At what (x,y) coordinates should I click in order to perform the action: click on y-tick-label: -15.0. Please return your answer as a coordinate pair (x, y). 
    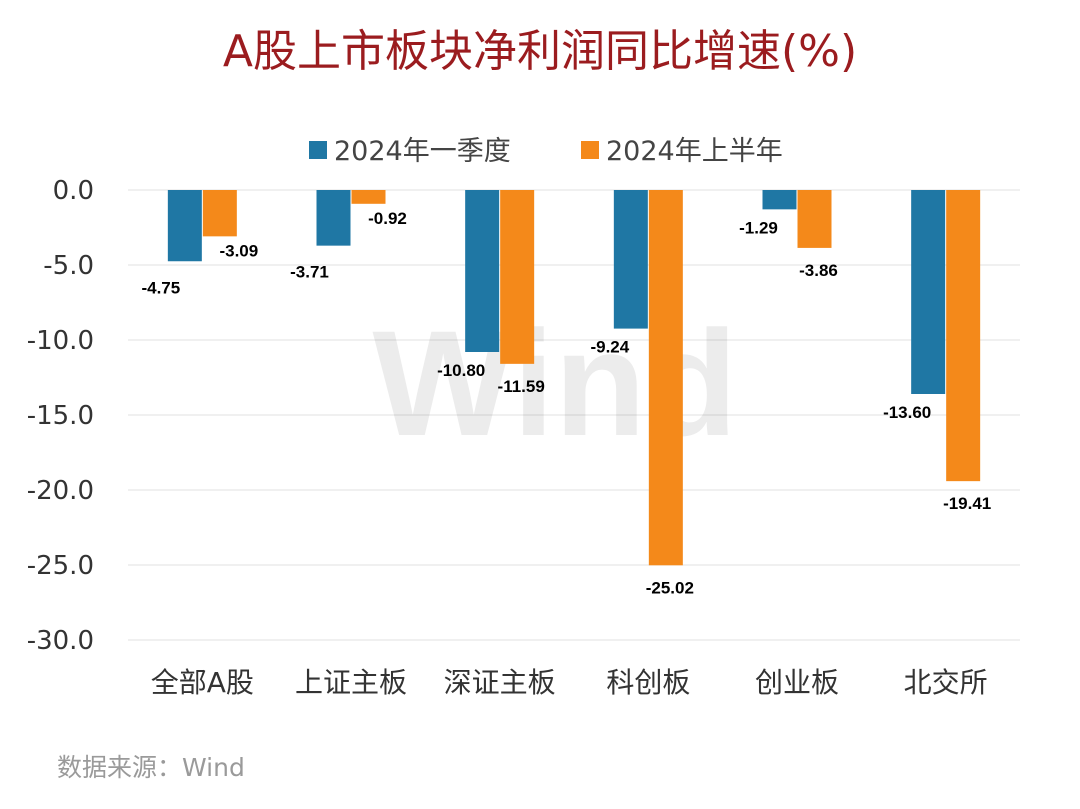
    Looking at the image, I should click on (60, 416).